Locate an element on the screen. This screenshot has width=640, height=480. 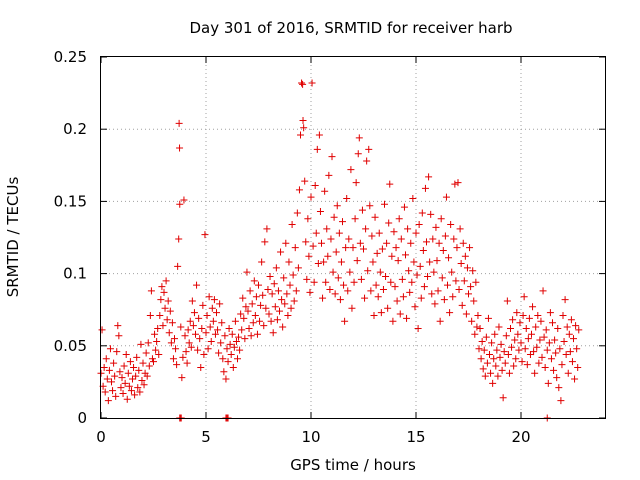
x-tick-label: 15 is located at coordinates (415, 437).